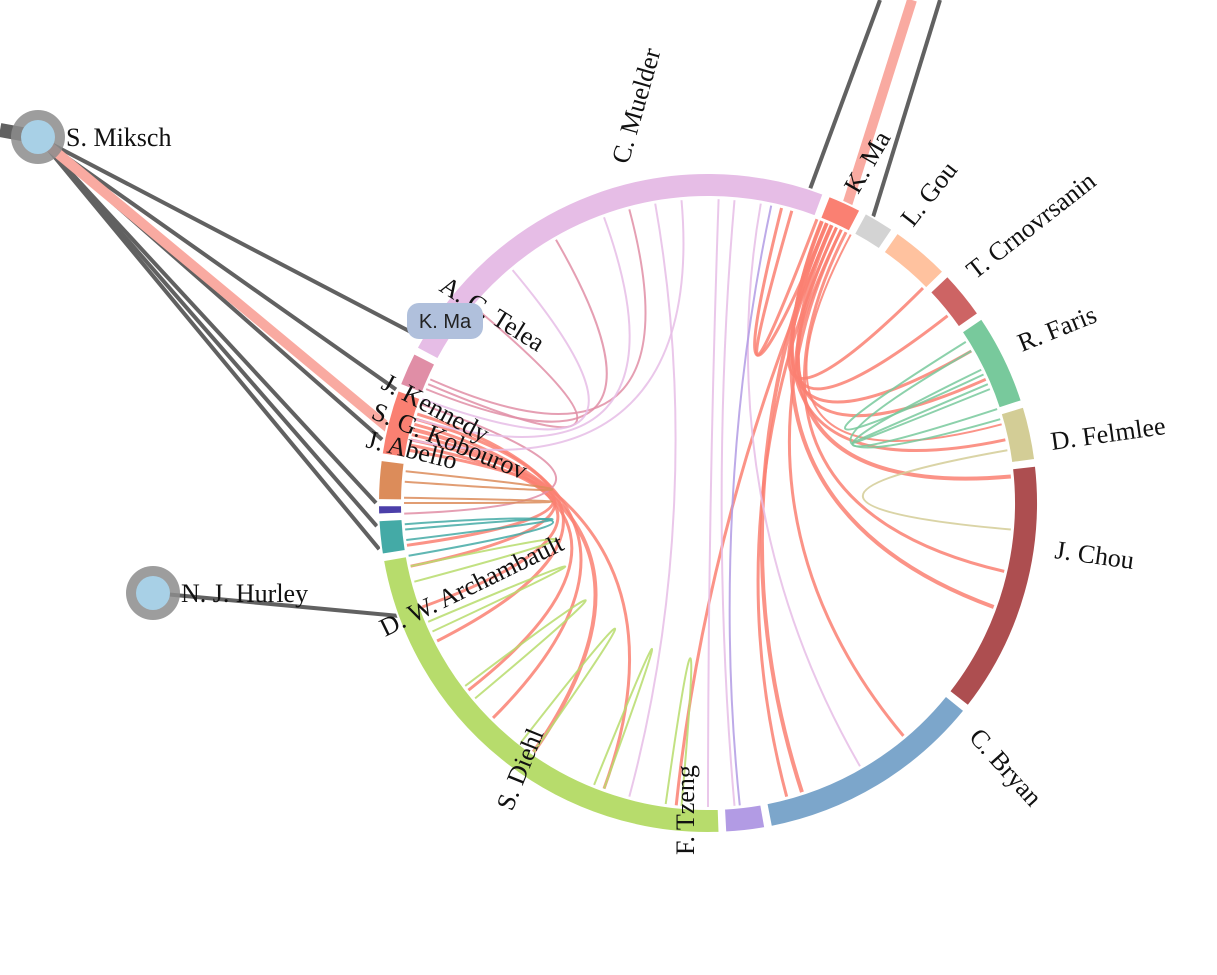 The height and width of the screenshot is (975, 1217). I want to click on ring-segment-d-w-archambault, so click(551, 694).